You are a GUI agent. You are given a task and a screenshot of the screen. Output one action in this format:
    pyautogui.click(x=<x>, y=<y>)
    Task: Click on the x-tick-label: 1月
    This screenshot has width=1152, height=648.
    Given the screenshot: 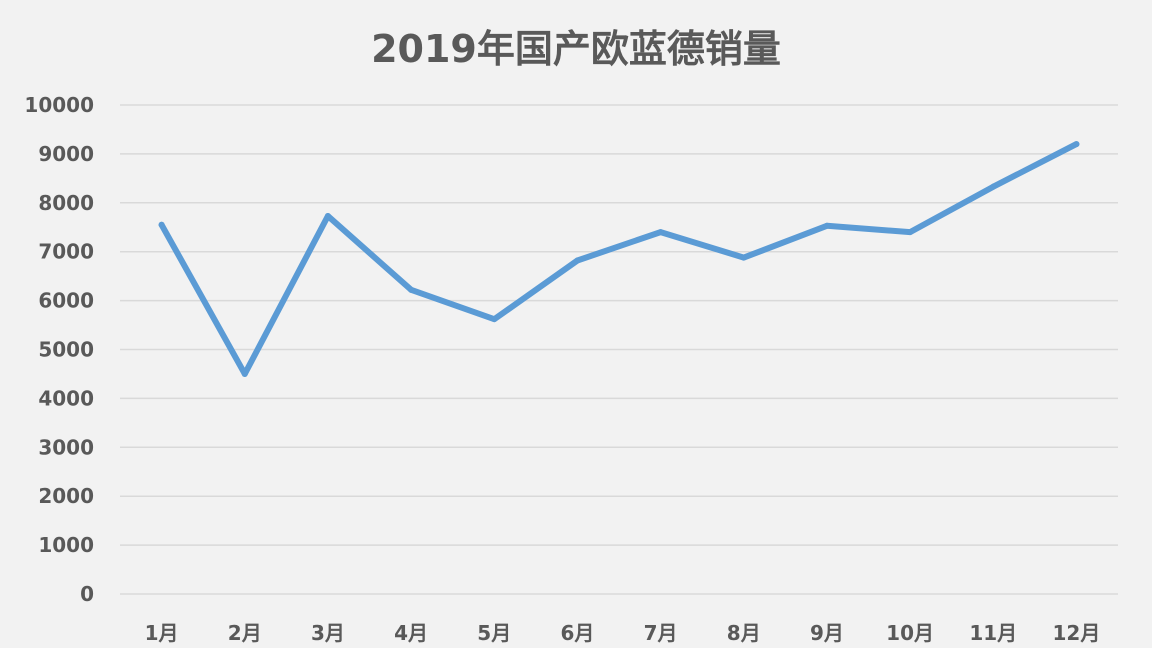 What is the action you would take?
    pyautogui.click(x=162, y=633)
    